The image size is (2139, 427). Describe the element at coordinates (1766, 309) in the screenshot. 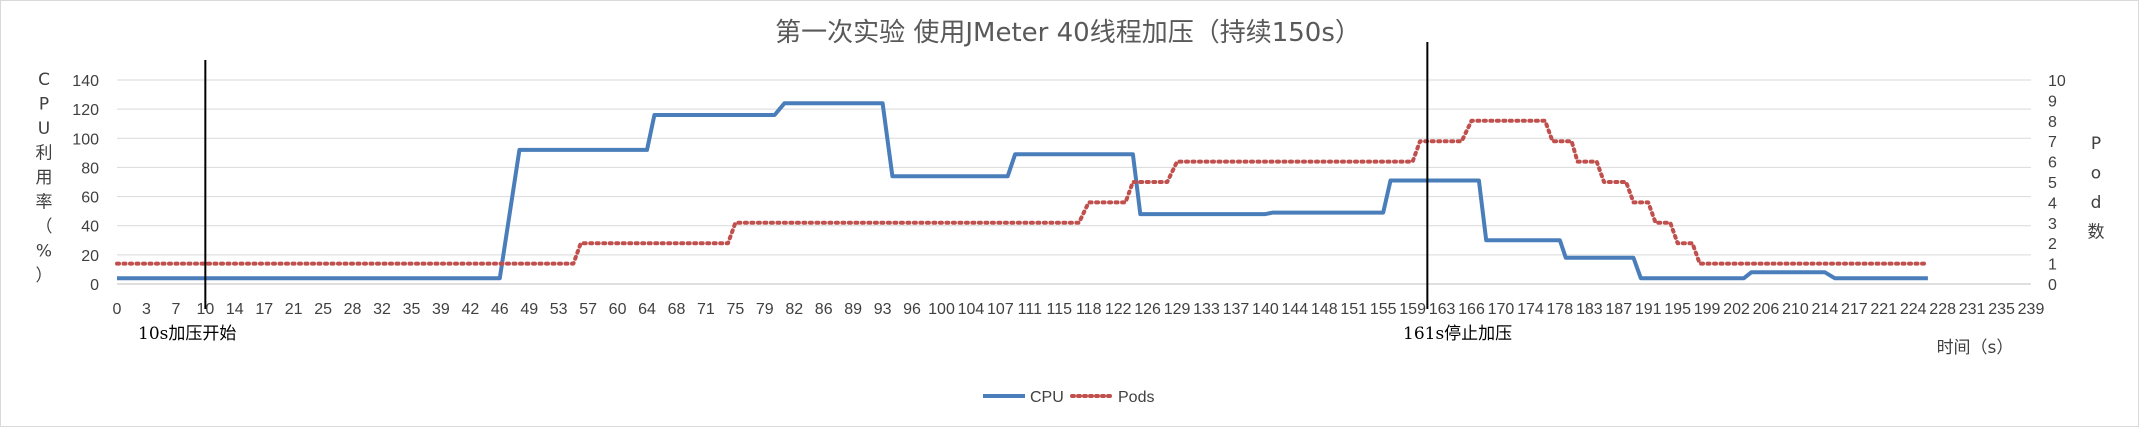

I see `x-tick-label: 206` at that location.